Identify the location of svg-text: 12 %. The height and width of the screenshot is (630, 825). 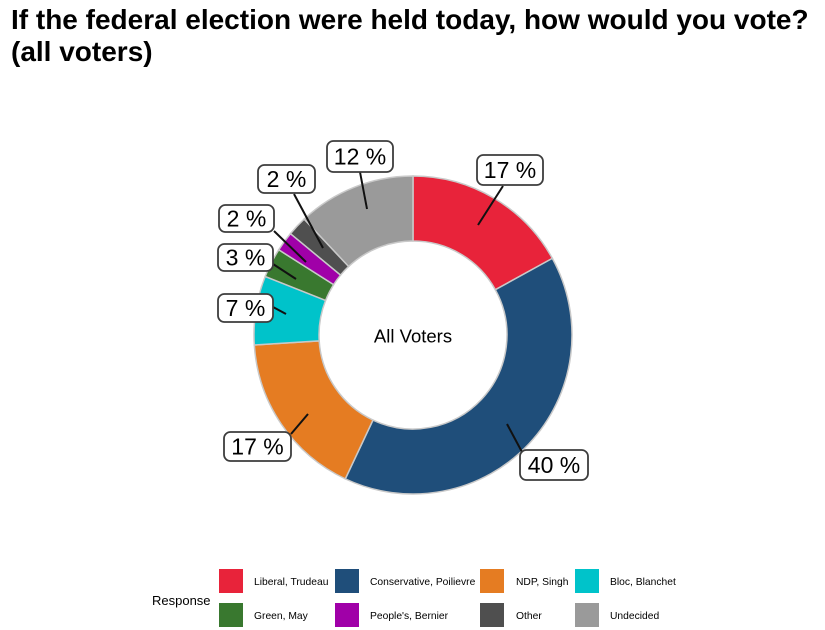
(360, 157).